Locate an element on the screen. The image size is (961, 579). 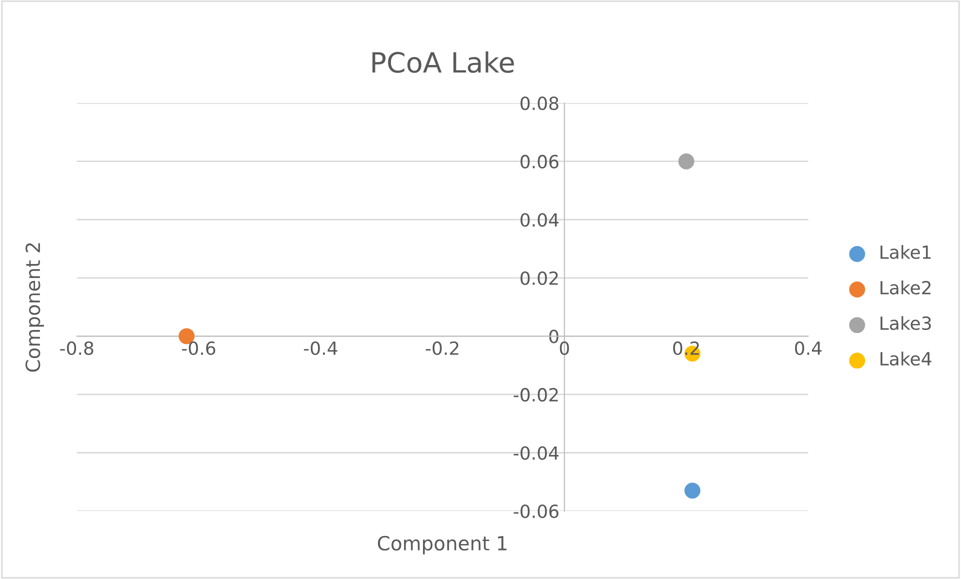
x-axis-title: Component 1 is located at coordinates (442, 545).